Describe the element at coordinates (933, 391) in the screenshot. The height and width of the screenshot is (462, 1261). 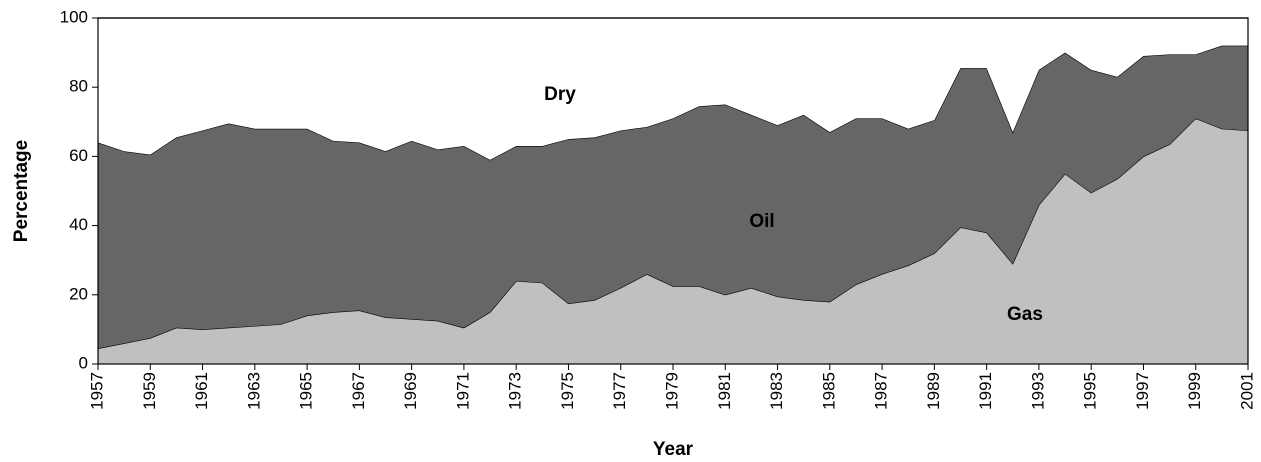
I see `x-tick-label: 1989` at that location.